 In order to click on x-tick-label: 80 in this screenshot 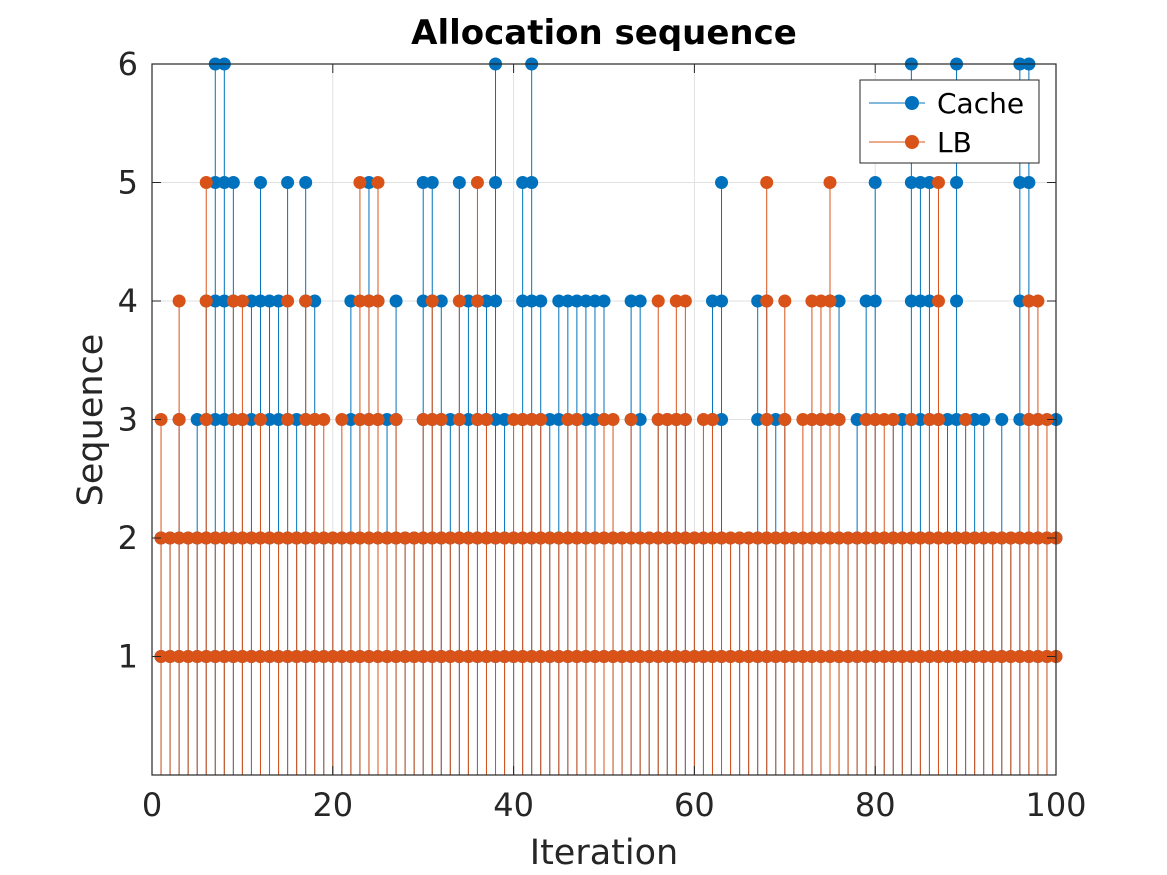, I will do `click(875, 805)`.